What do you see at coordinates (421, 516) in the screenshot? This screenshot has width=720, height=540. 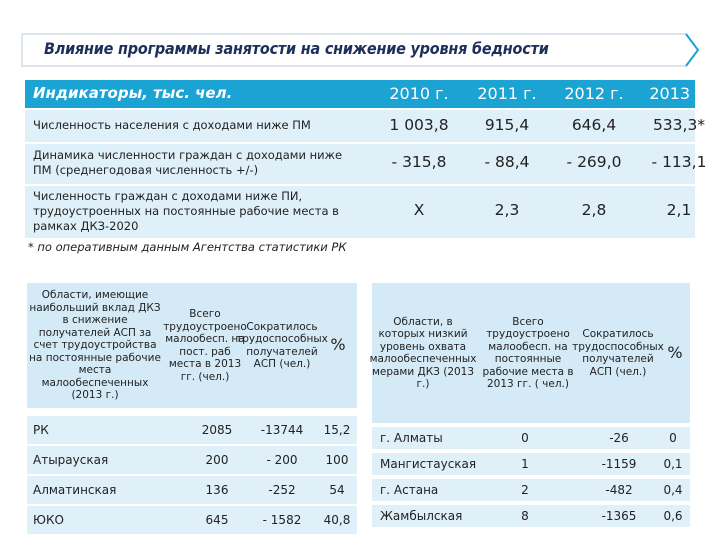 I see `region-name: Жамбылская` at bounding box center [421, 516].